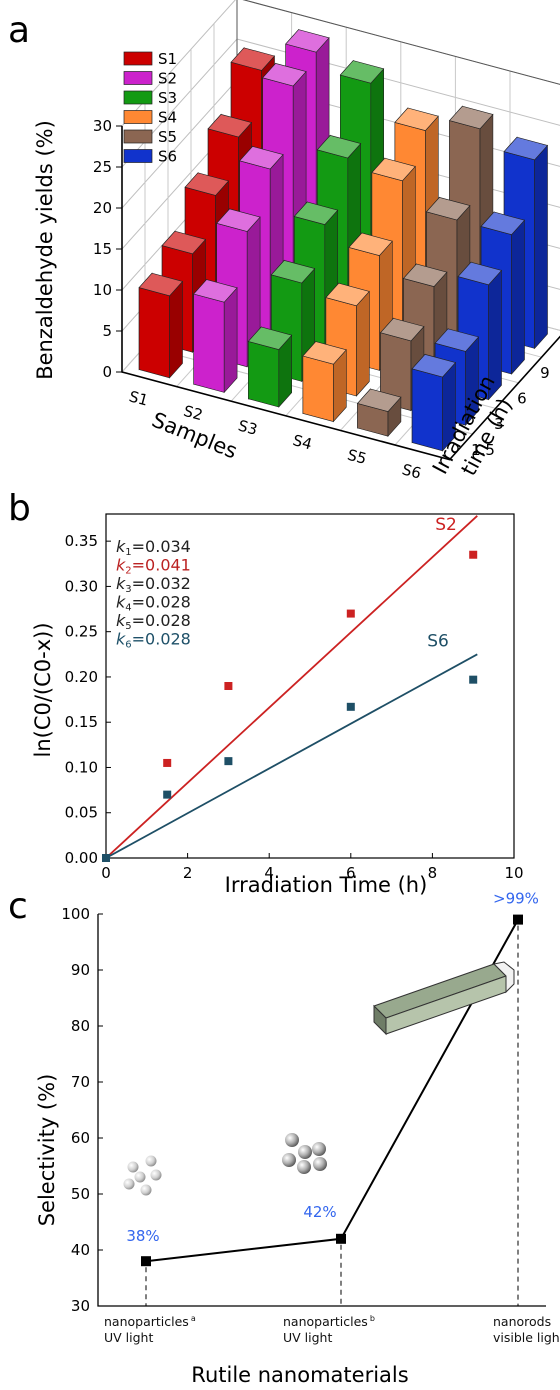 This screenshot has height=1390, width=560. I want to click on bar-S1-1.5, so click(161, 325).